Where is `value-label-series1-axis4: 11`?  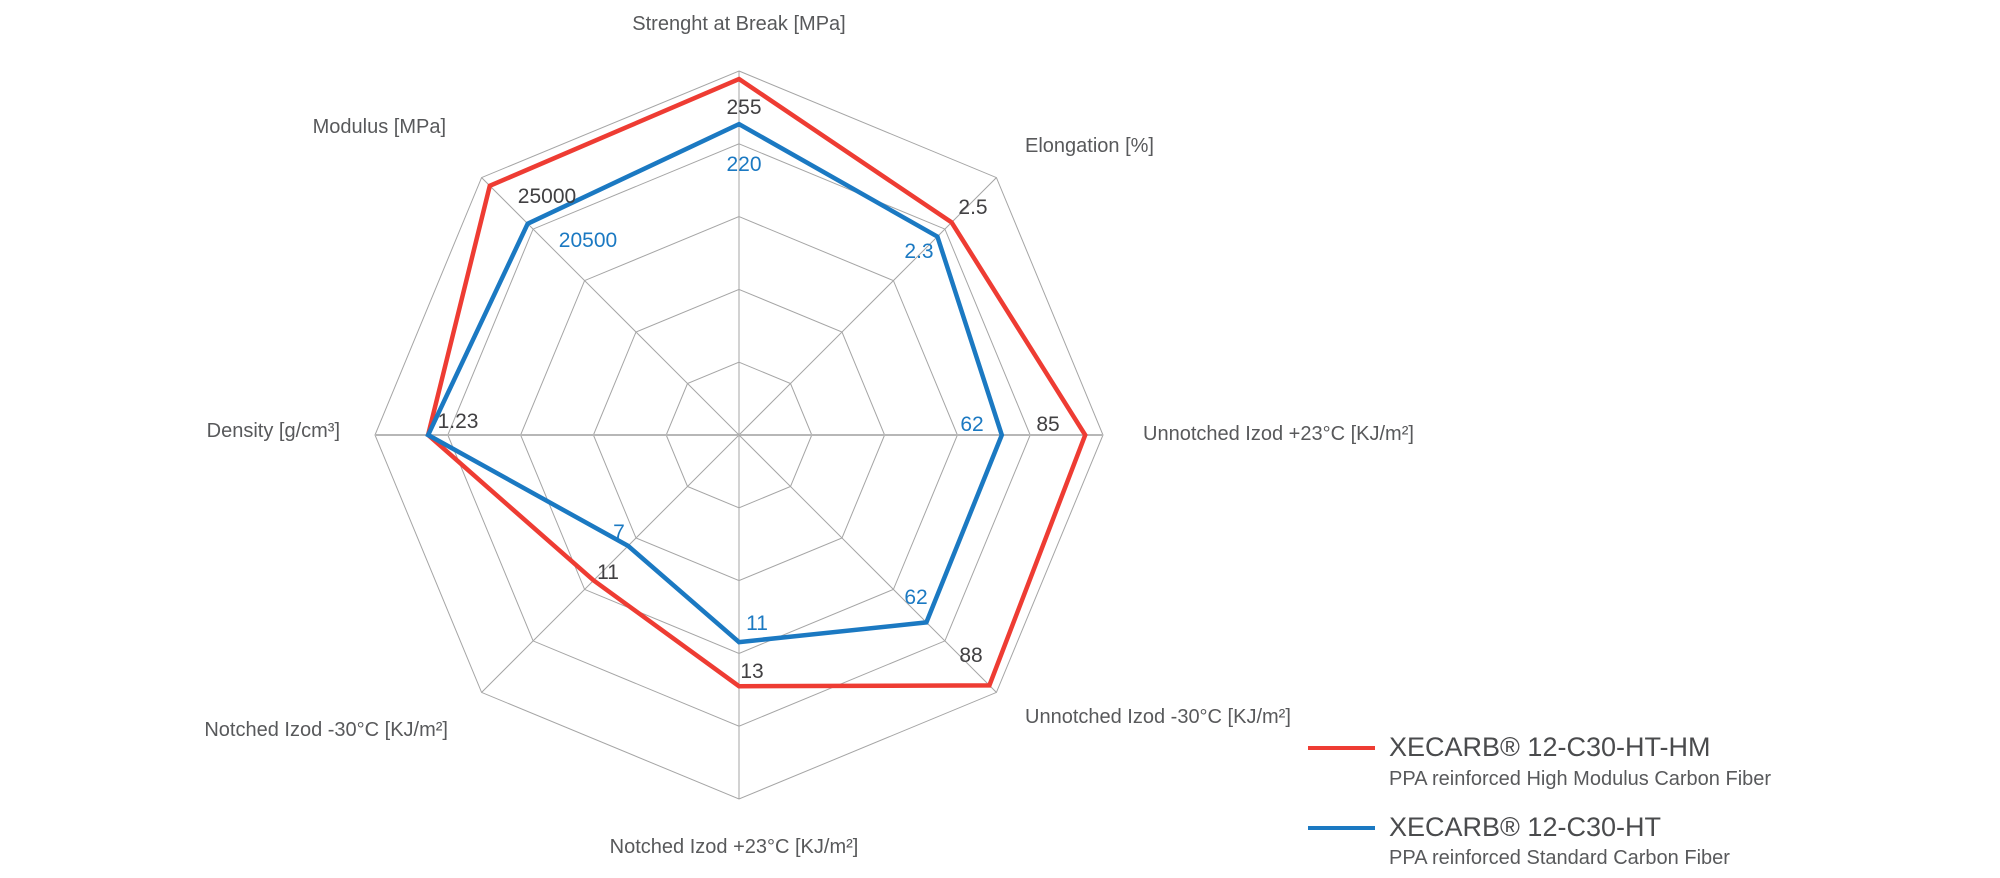
value-label-series1-axis4: 11 is located at coordinates (757, 623).